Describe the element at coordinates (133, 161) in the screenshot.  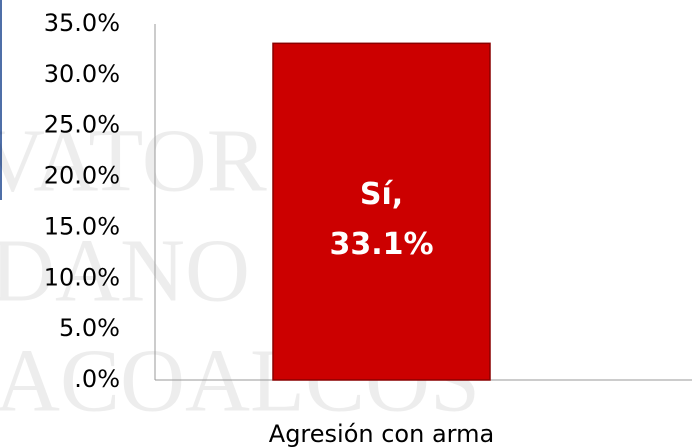
I see `watermark: VATOR` at that location.